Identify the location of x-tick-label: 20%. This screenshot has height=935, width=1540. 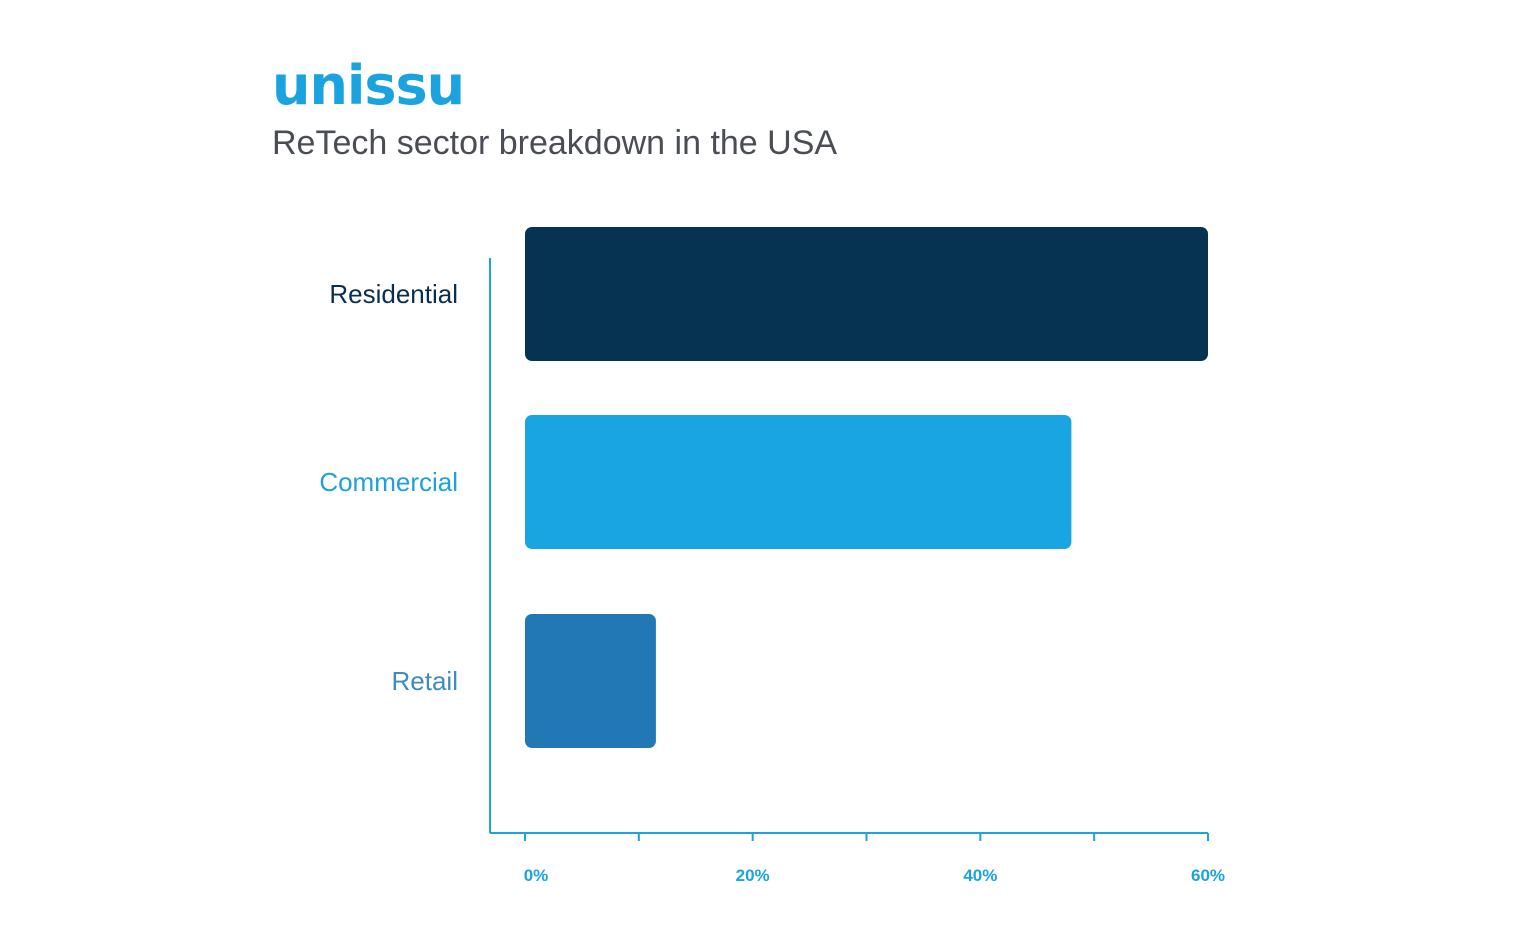
(753, 875).